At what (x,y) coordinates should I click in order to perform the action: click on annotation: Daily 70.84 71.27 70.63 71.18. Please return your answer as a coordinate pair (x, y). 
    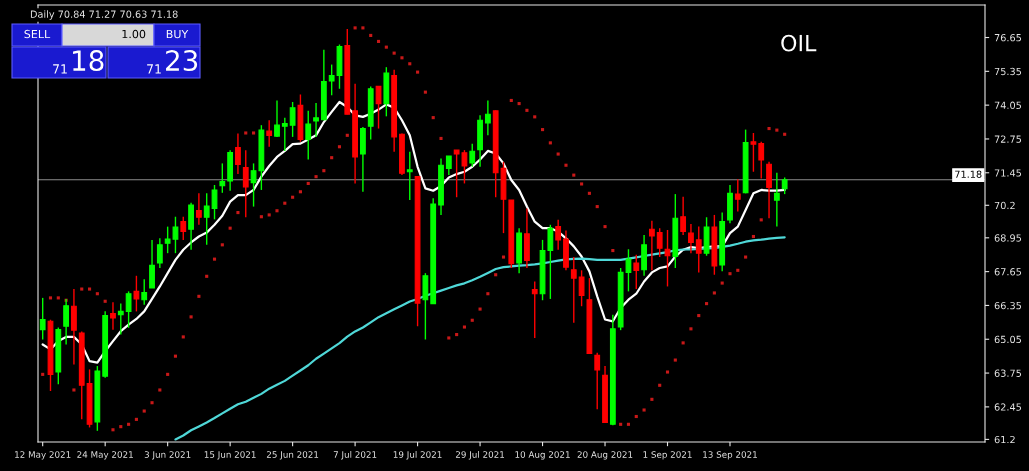
    Looking at the image, I should click on (104, 15).